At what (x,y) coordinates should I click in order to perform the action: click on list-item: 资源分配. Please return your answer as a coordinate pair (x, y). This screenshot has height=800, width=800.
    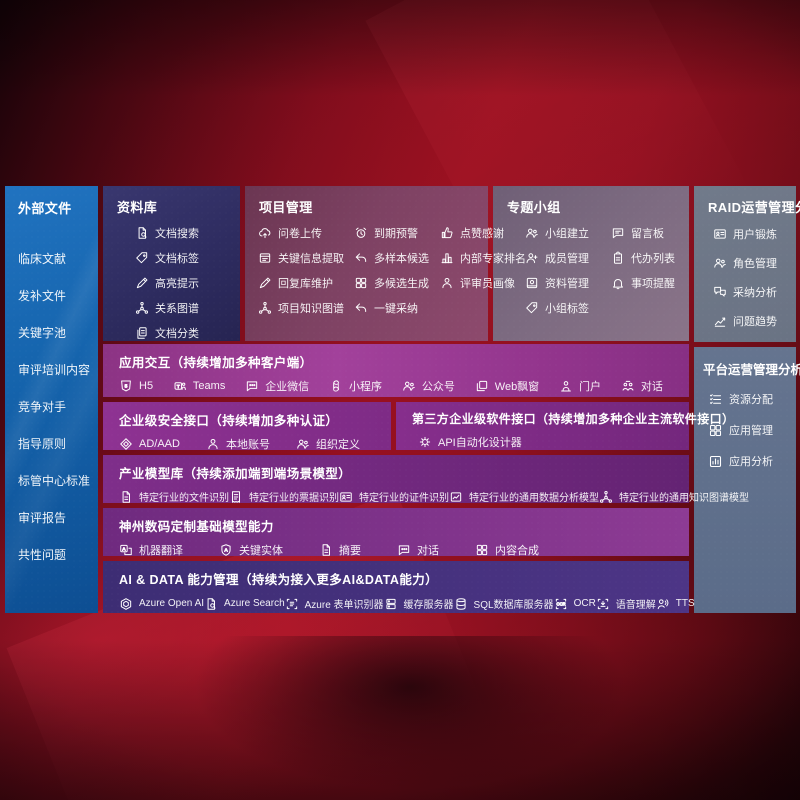
    Looking at the image, I should click on (752, 399).